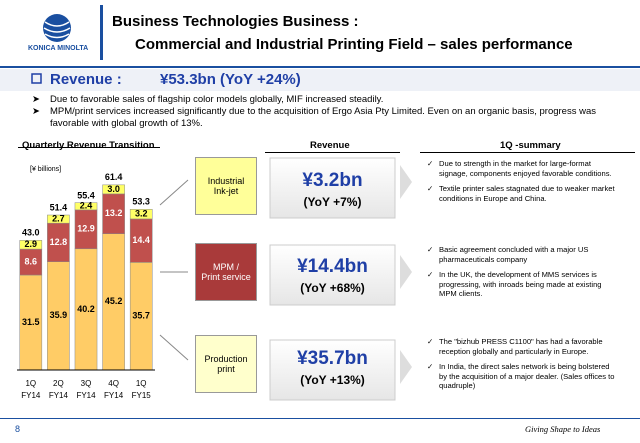  I want to click on section-header: 1Q -summary, so click(530, 145).